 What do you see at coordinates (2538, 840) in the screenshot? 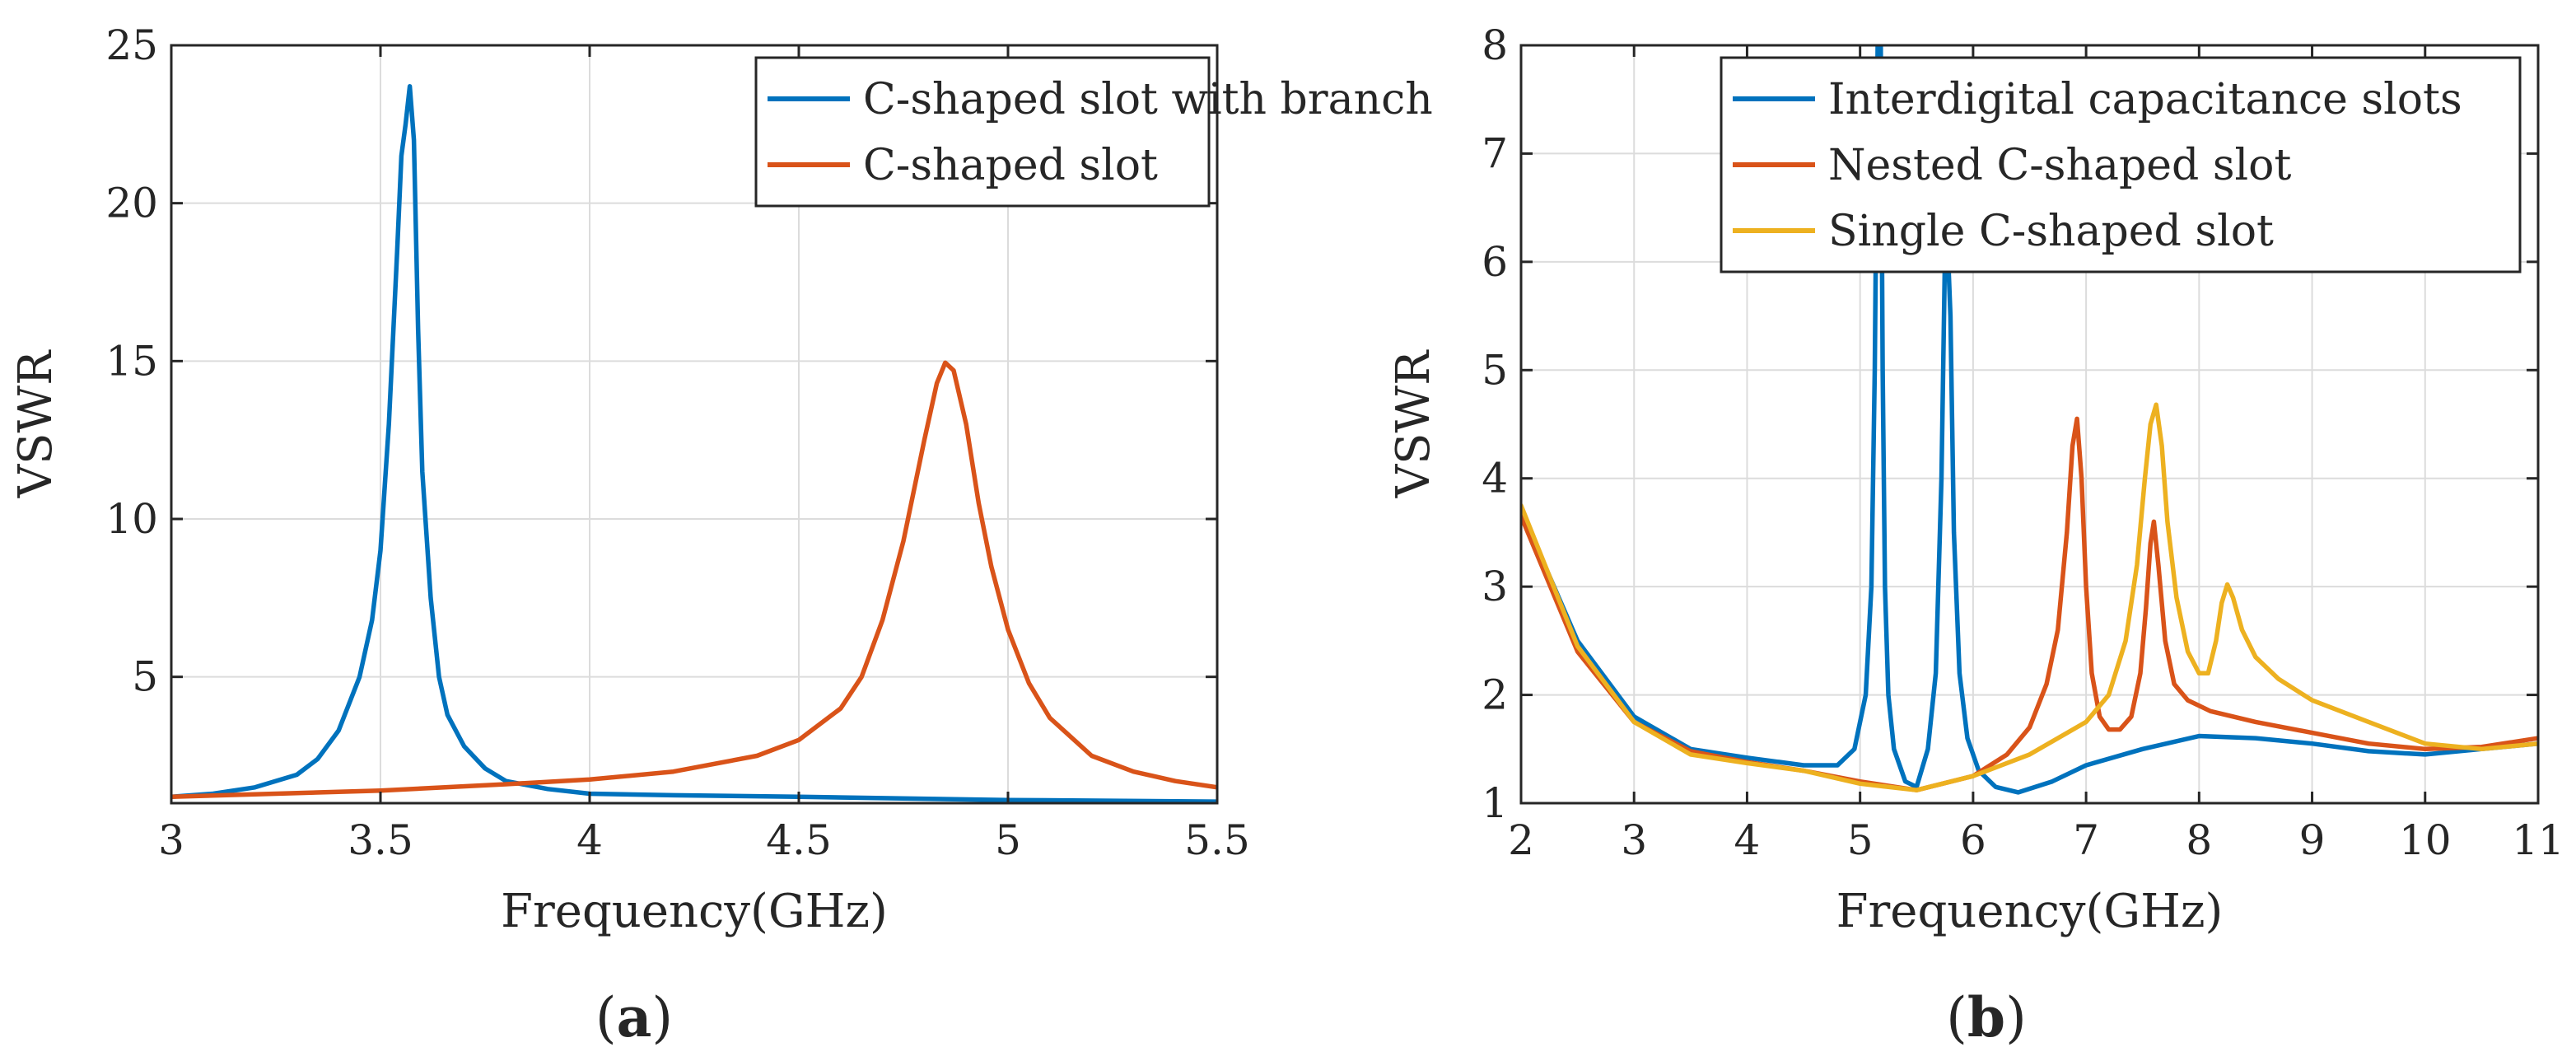
I see `x-tick-label: 11` at bounding box center [2538, 840].